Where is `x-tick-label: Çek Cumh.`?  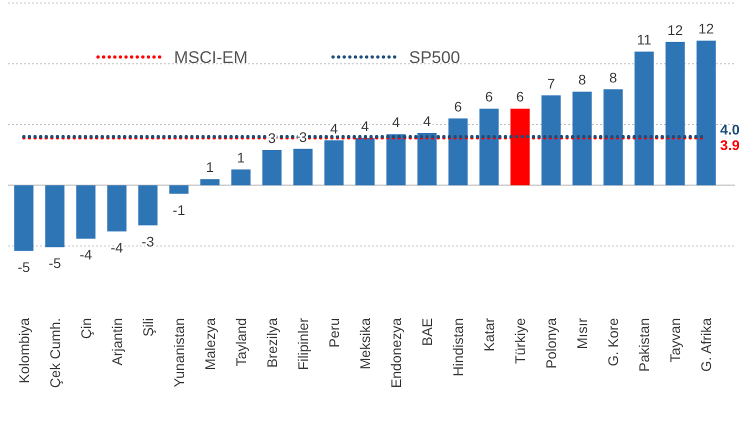
x-tick-label: Çek Cumh. is located at coordinates (54, 353).